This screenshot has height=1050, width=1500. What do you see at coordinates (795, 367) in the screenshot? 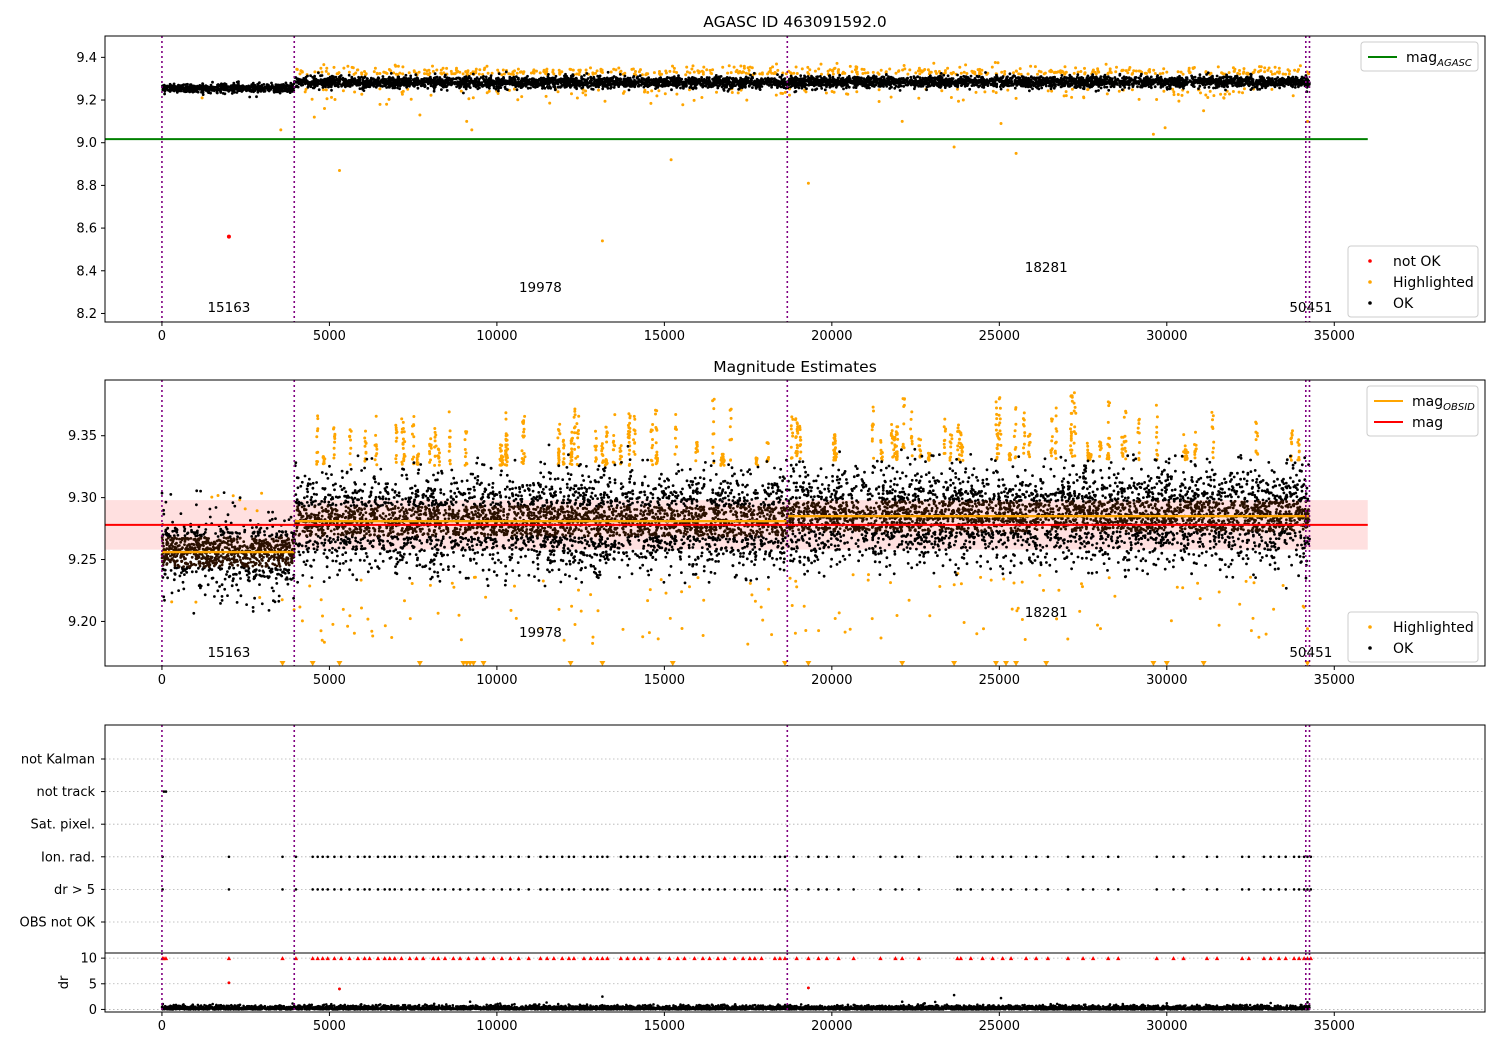
I see `panel-title-magnitude-estimates: Magnitude Estimates` at bounding box center [795, 367].